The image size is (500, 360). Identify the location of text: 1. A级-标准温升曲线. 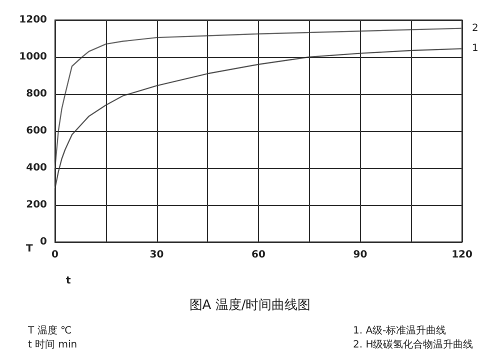
(399, 330).